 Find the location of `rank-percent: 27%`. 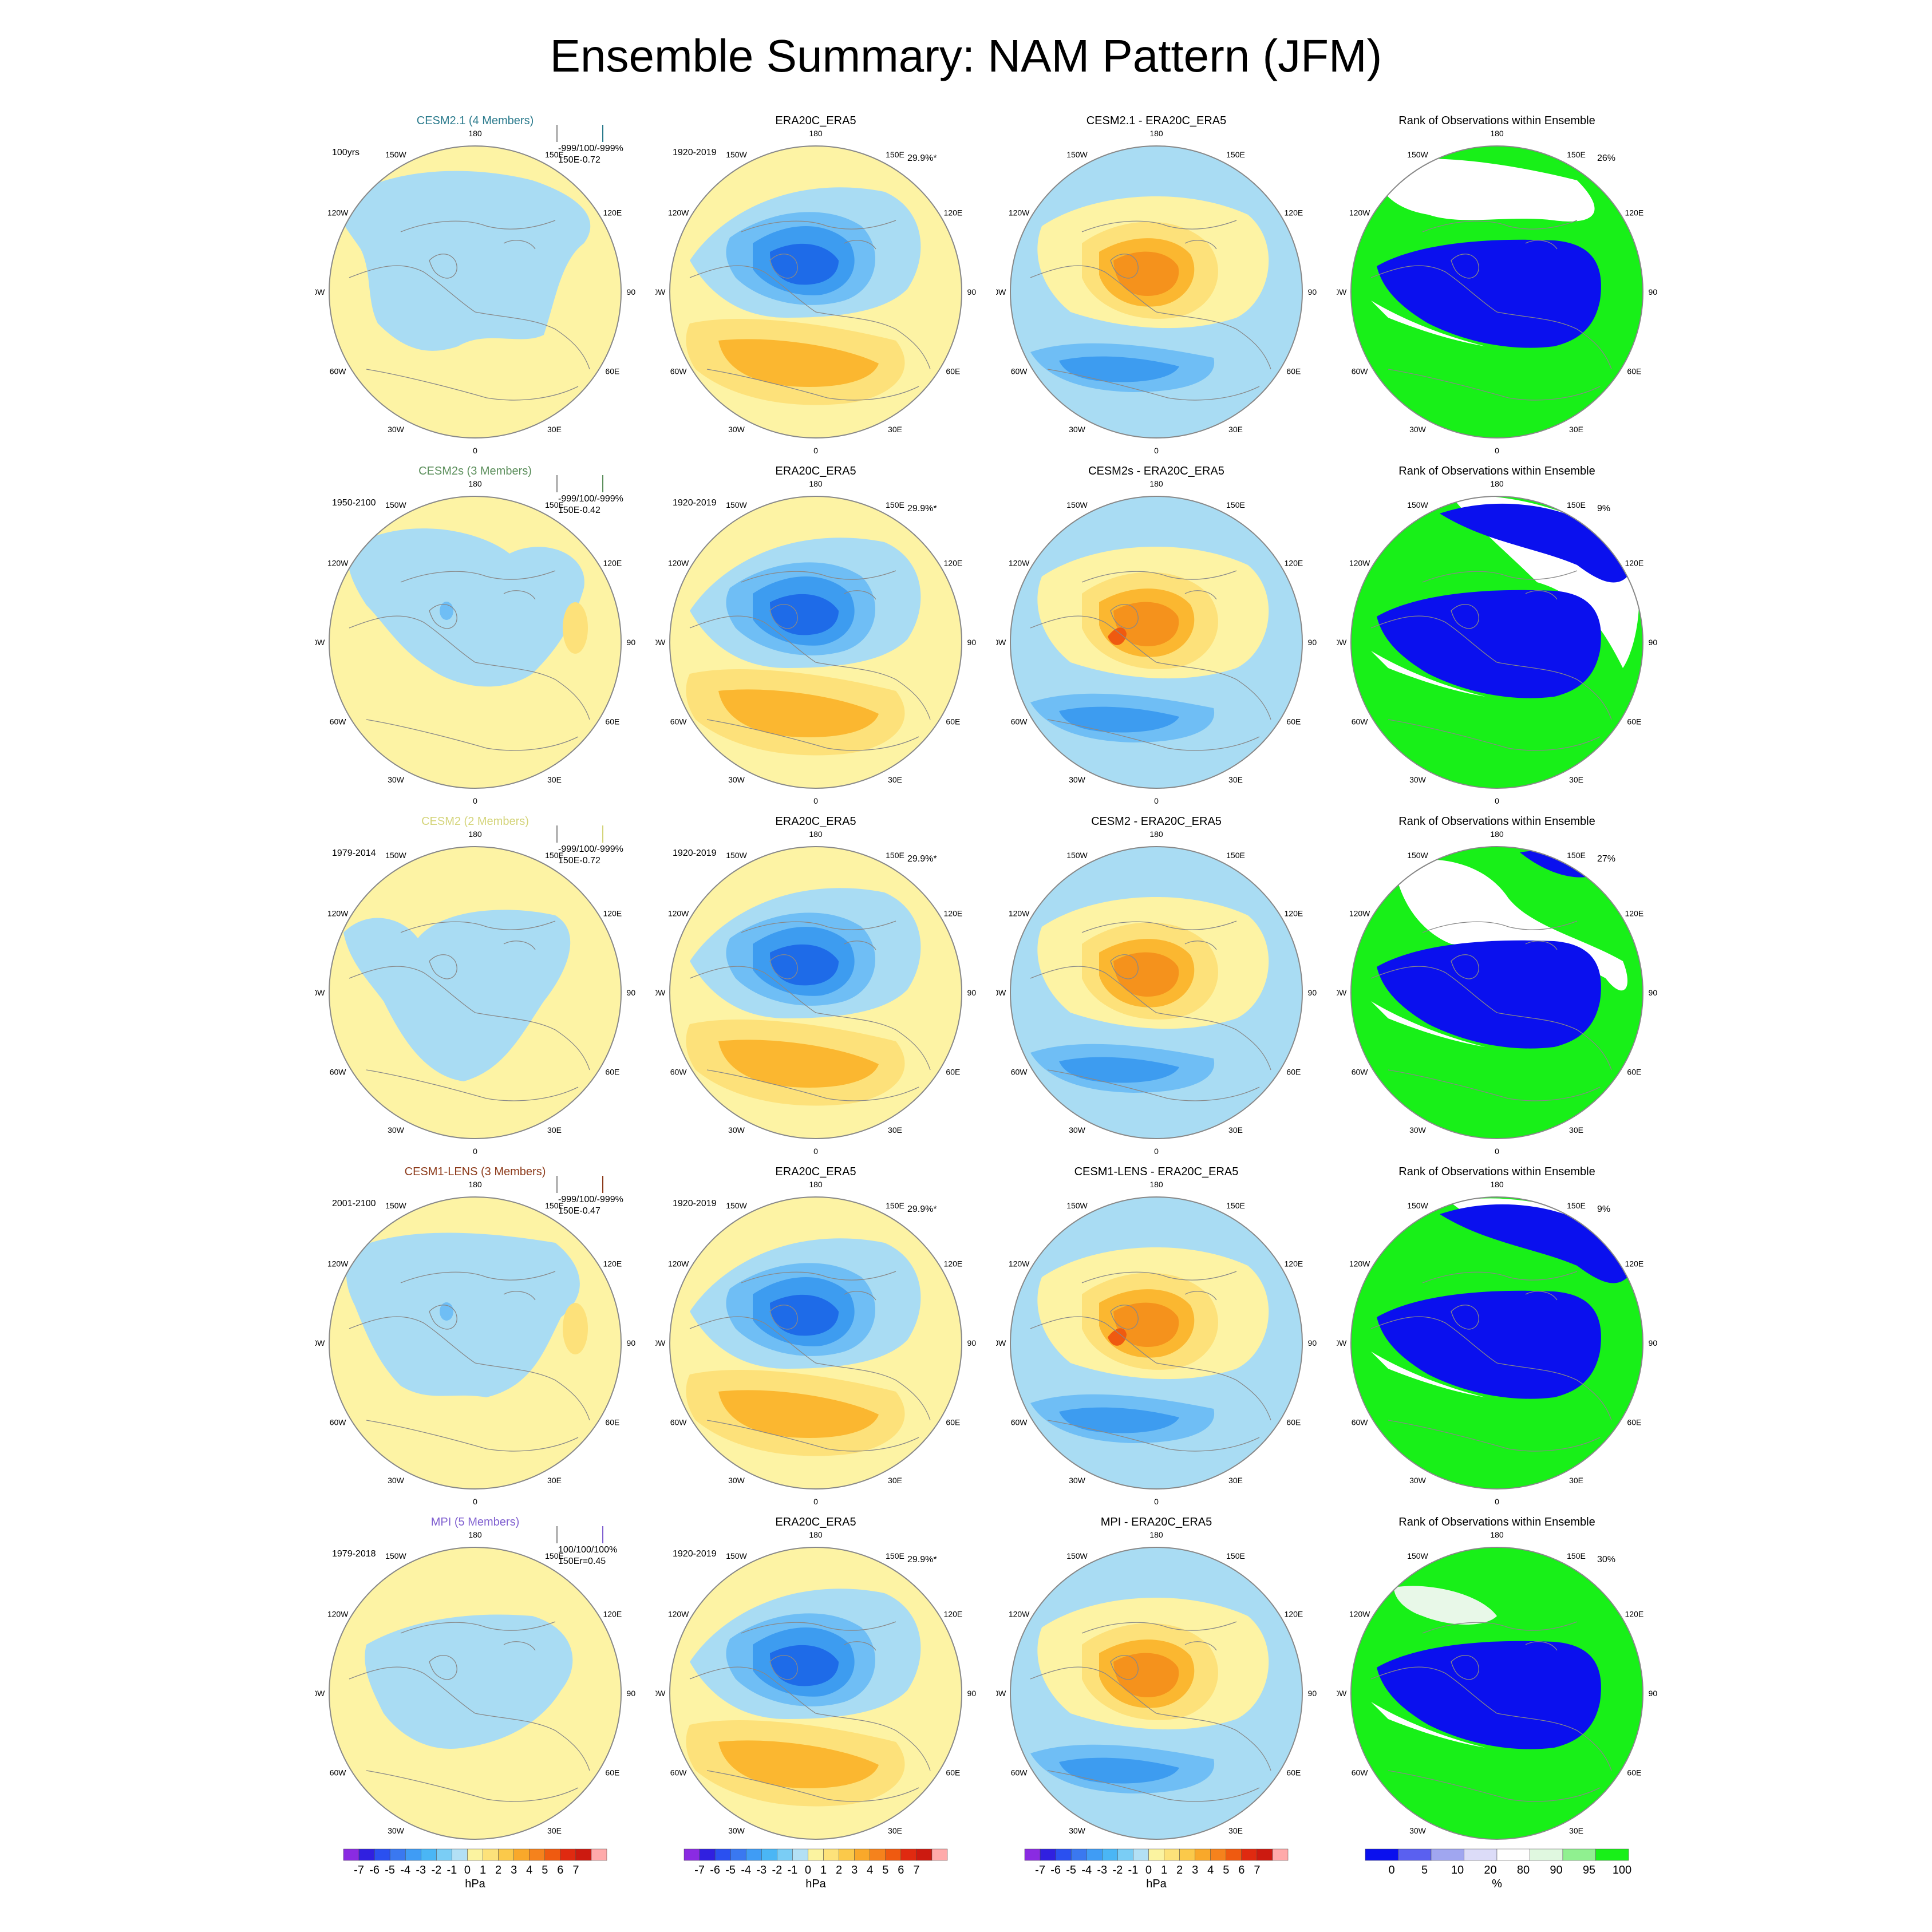

rank-percent: 27% is located at coordinates (1606, 859).